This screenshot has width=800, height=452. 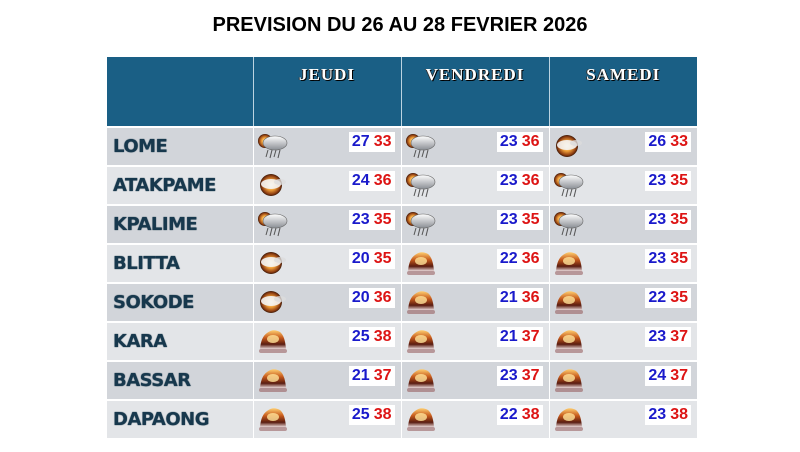 I want to click on table-row: BLITTA 20 35 22 36 23 35, so click(x=402, y=263).